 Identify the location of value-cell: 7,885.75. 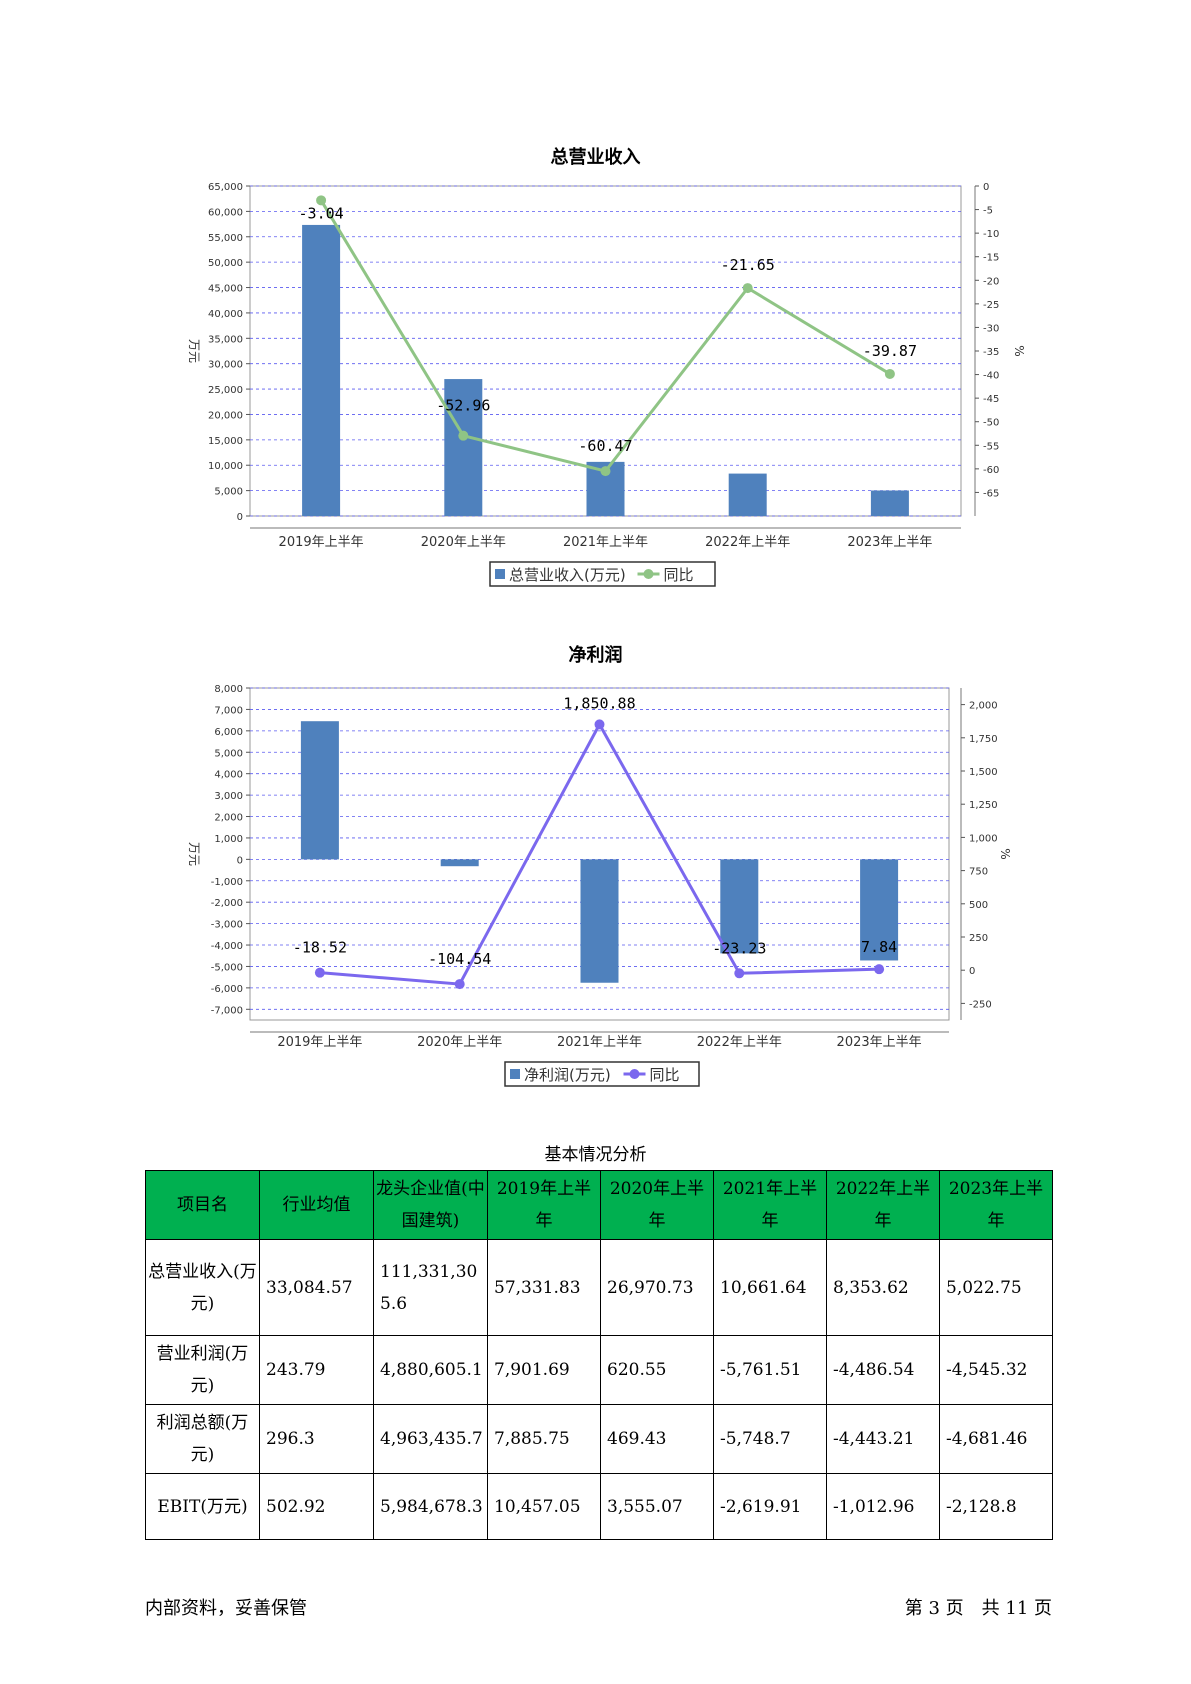
(544, 1439).